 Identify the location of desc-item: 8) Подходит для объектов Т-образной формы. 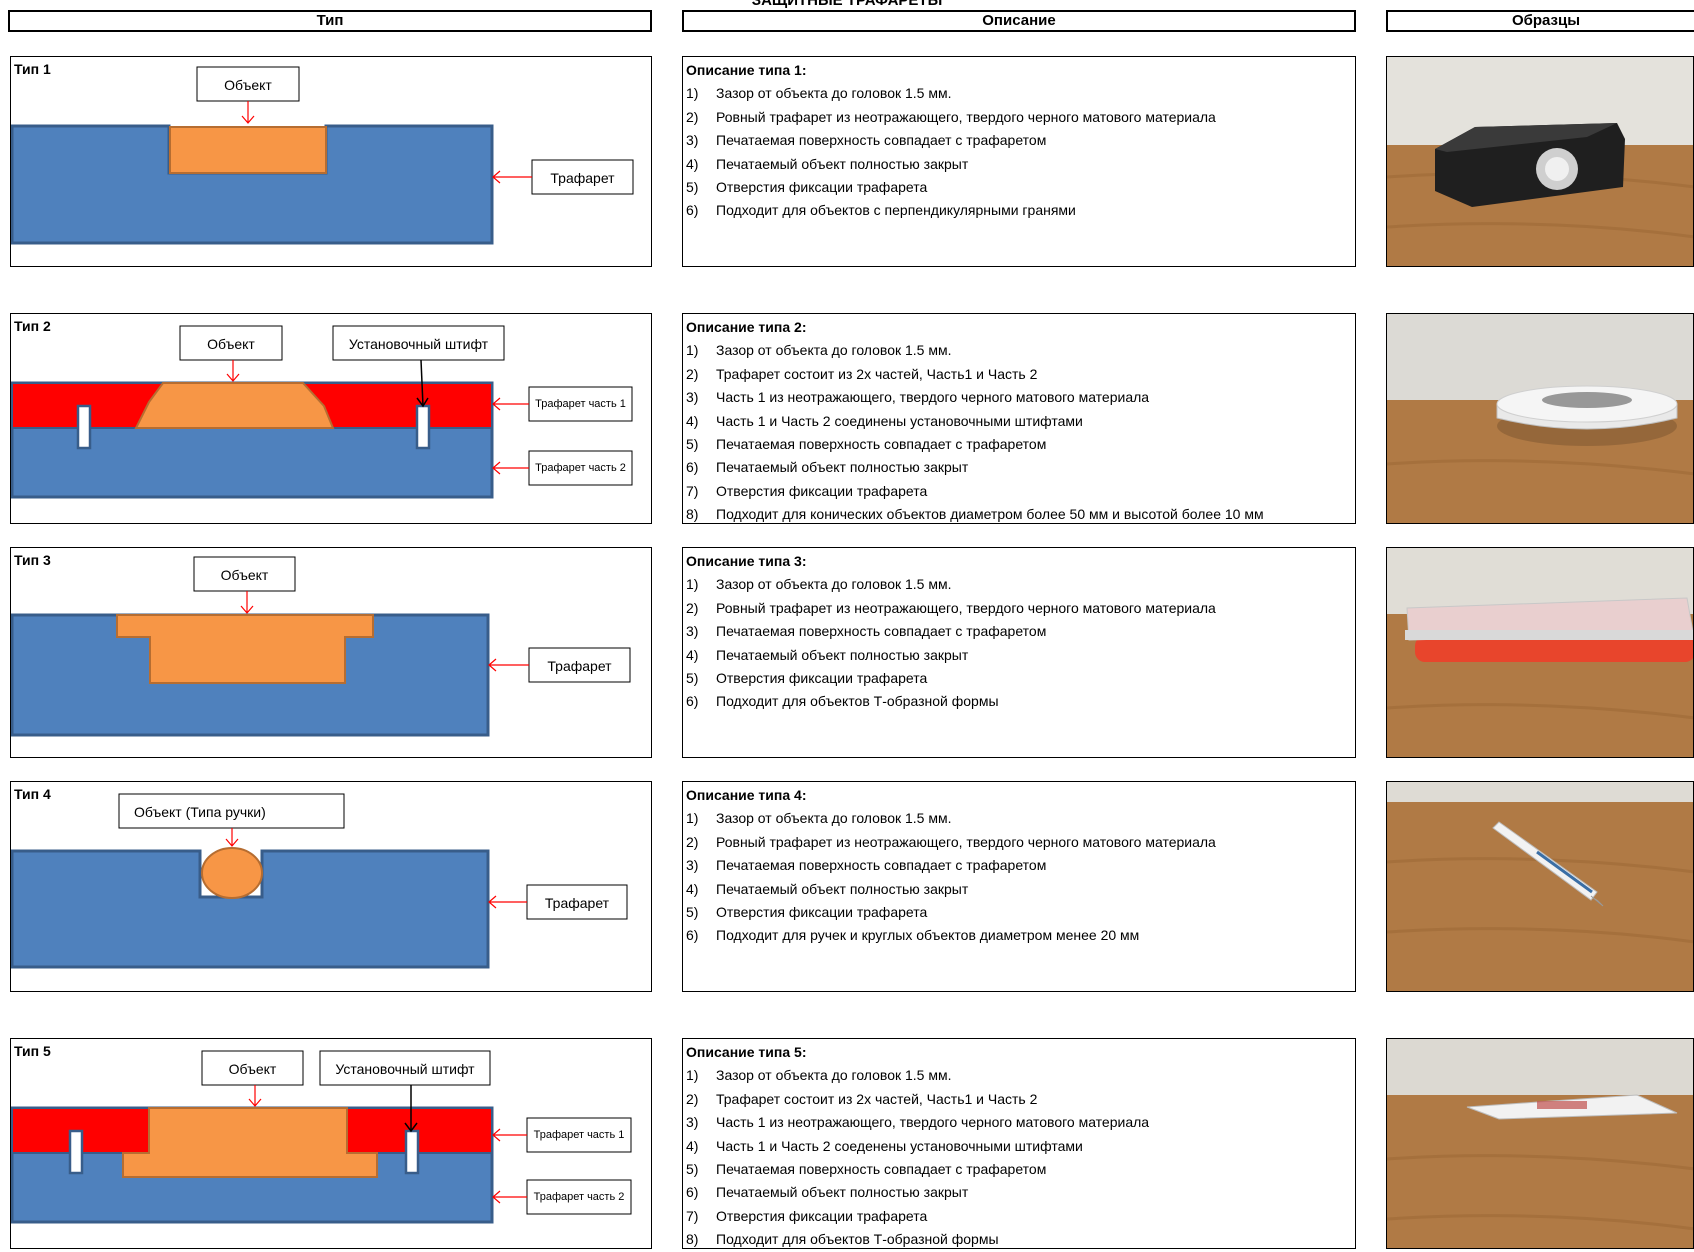
(842, 1239).